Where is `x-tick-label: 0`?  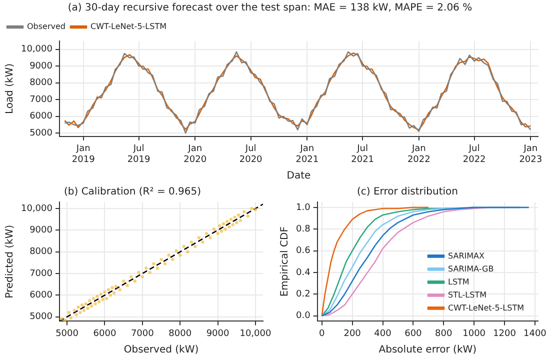 x-tick-label: 0 is located at coordinates (322, 333).